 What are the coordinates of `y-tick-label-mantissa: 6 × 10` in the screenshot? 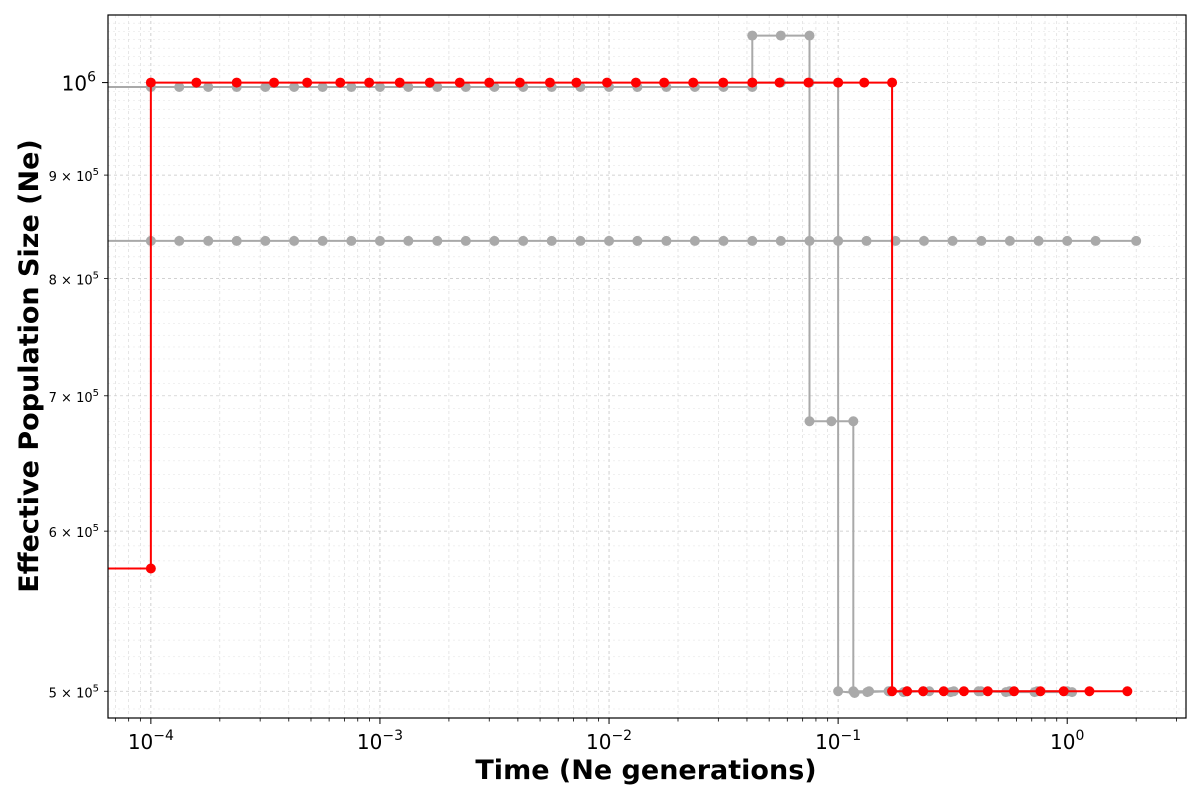 It's located at (71, 533).